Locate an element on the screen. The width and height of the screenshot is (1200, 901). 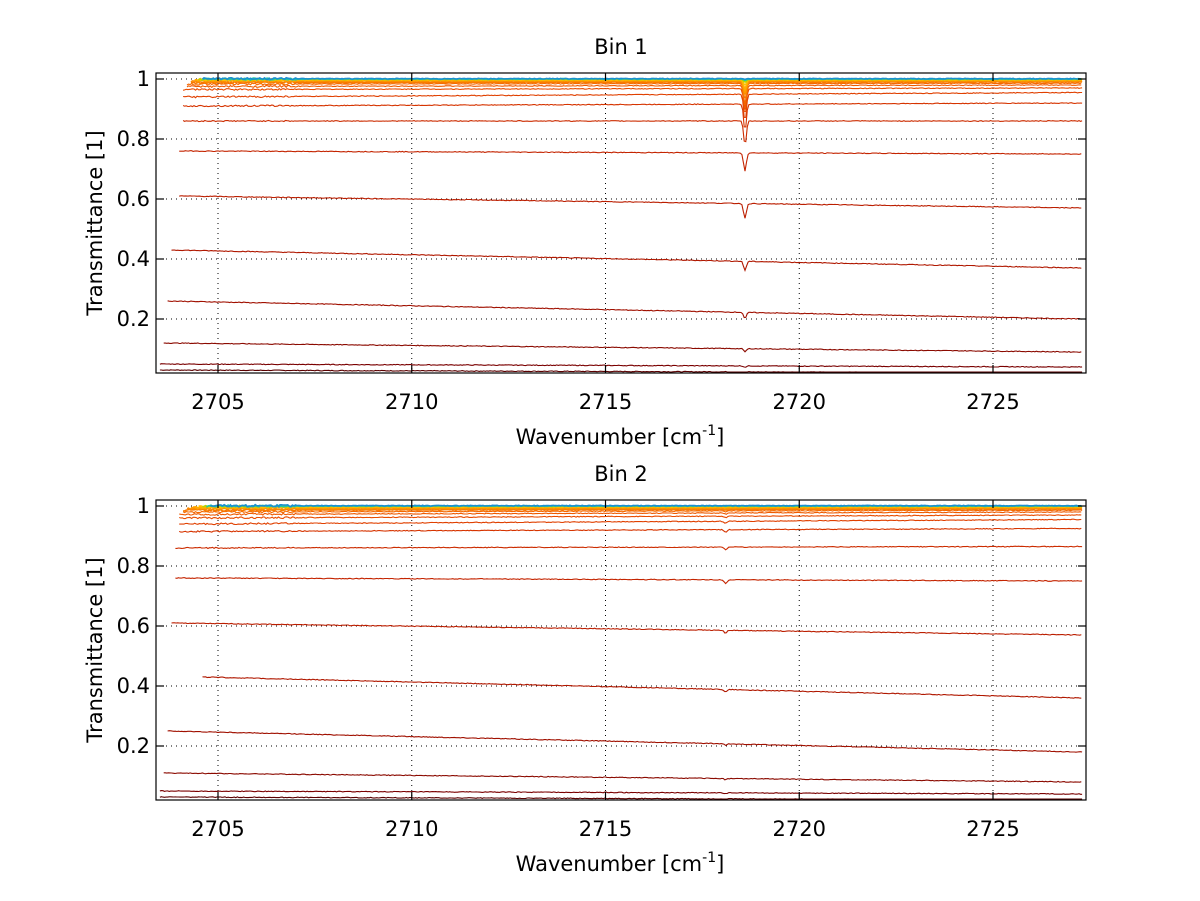
chart-title: Bin 1 is located at coordinates (621, 47).